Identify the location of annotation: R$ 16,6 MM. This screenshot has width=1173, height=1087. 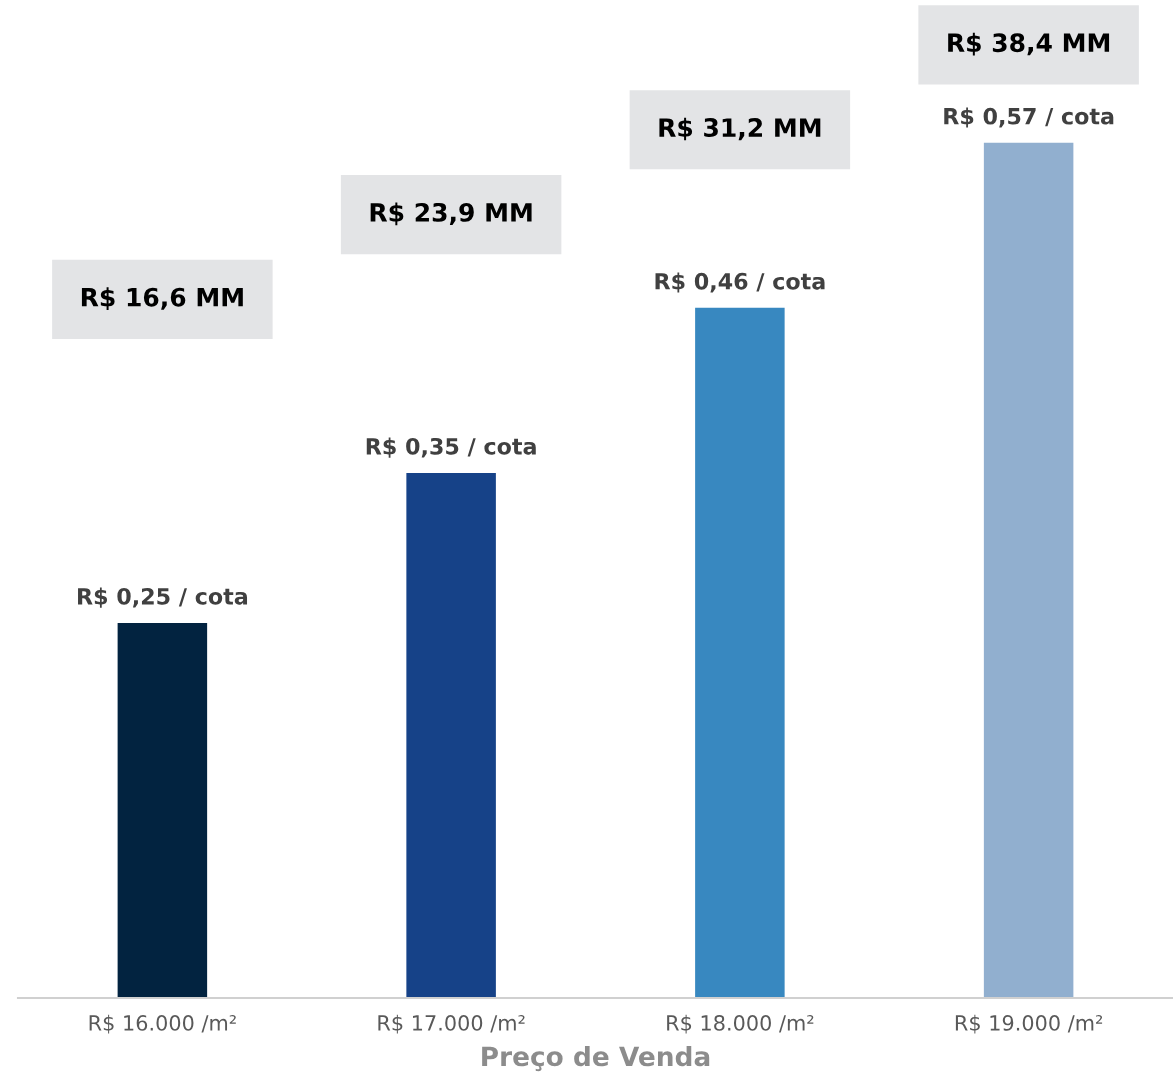
(162, 298).